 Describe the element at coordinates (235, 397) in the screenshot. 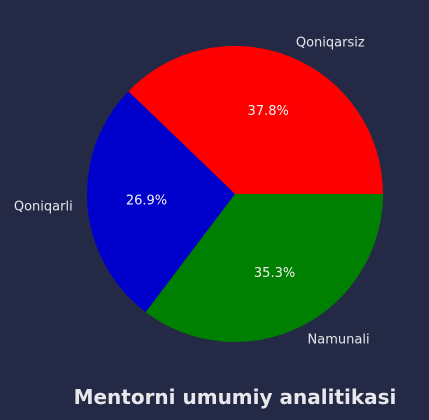

I see `chart-title: Mentorni umumiy analitikasi` at that location.